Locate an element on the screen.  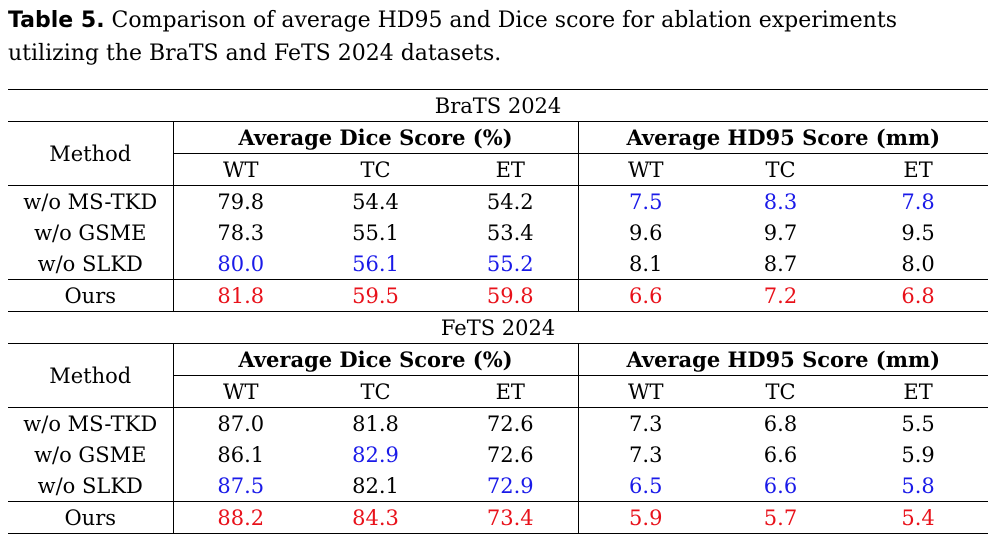
value-cell: 55.1 is located at coordinates (375, 232).